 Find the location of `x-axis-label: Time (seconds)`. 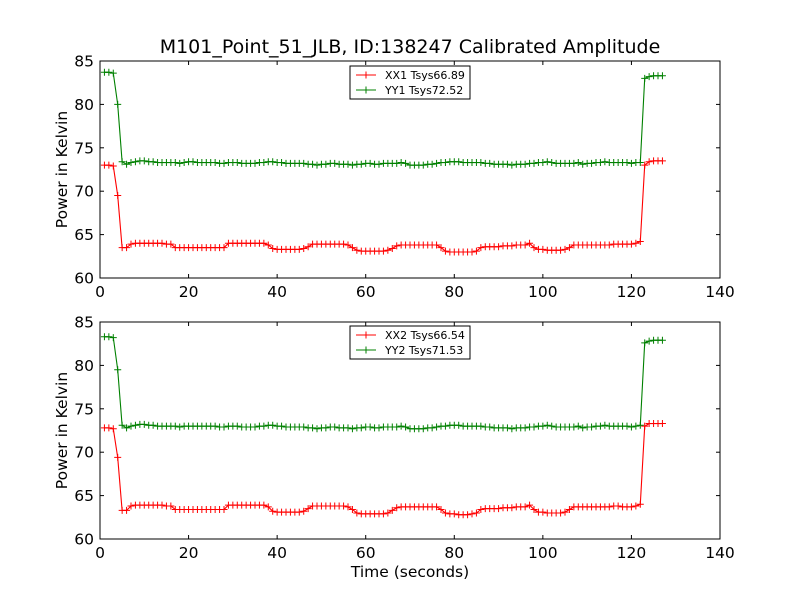

x-axis-label: Time (seconds) is located at coordinates (409, 572).